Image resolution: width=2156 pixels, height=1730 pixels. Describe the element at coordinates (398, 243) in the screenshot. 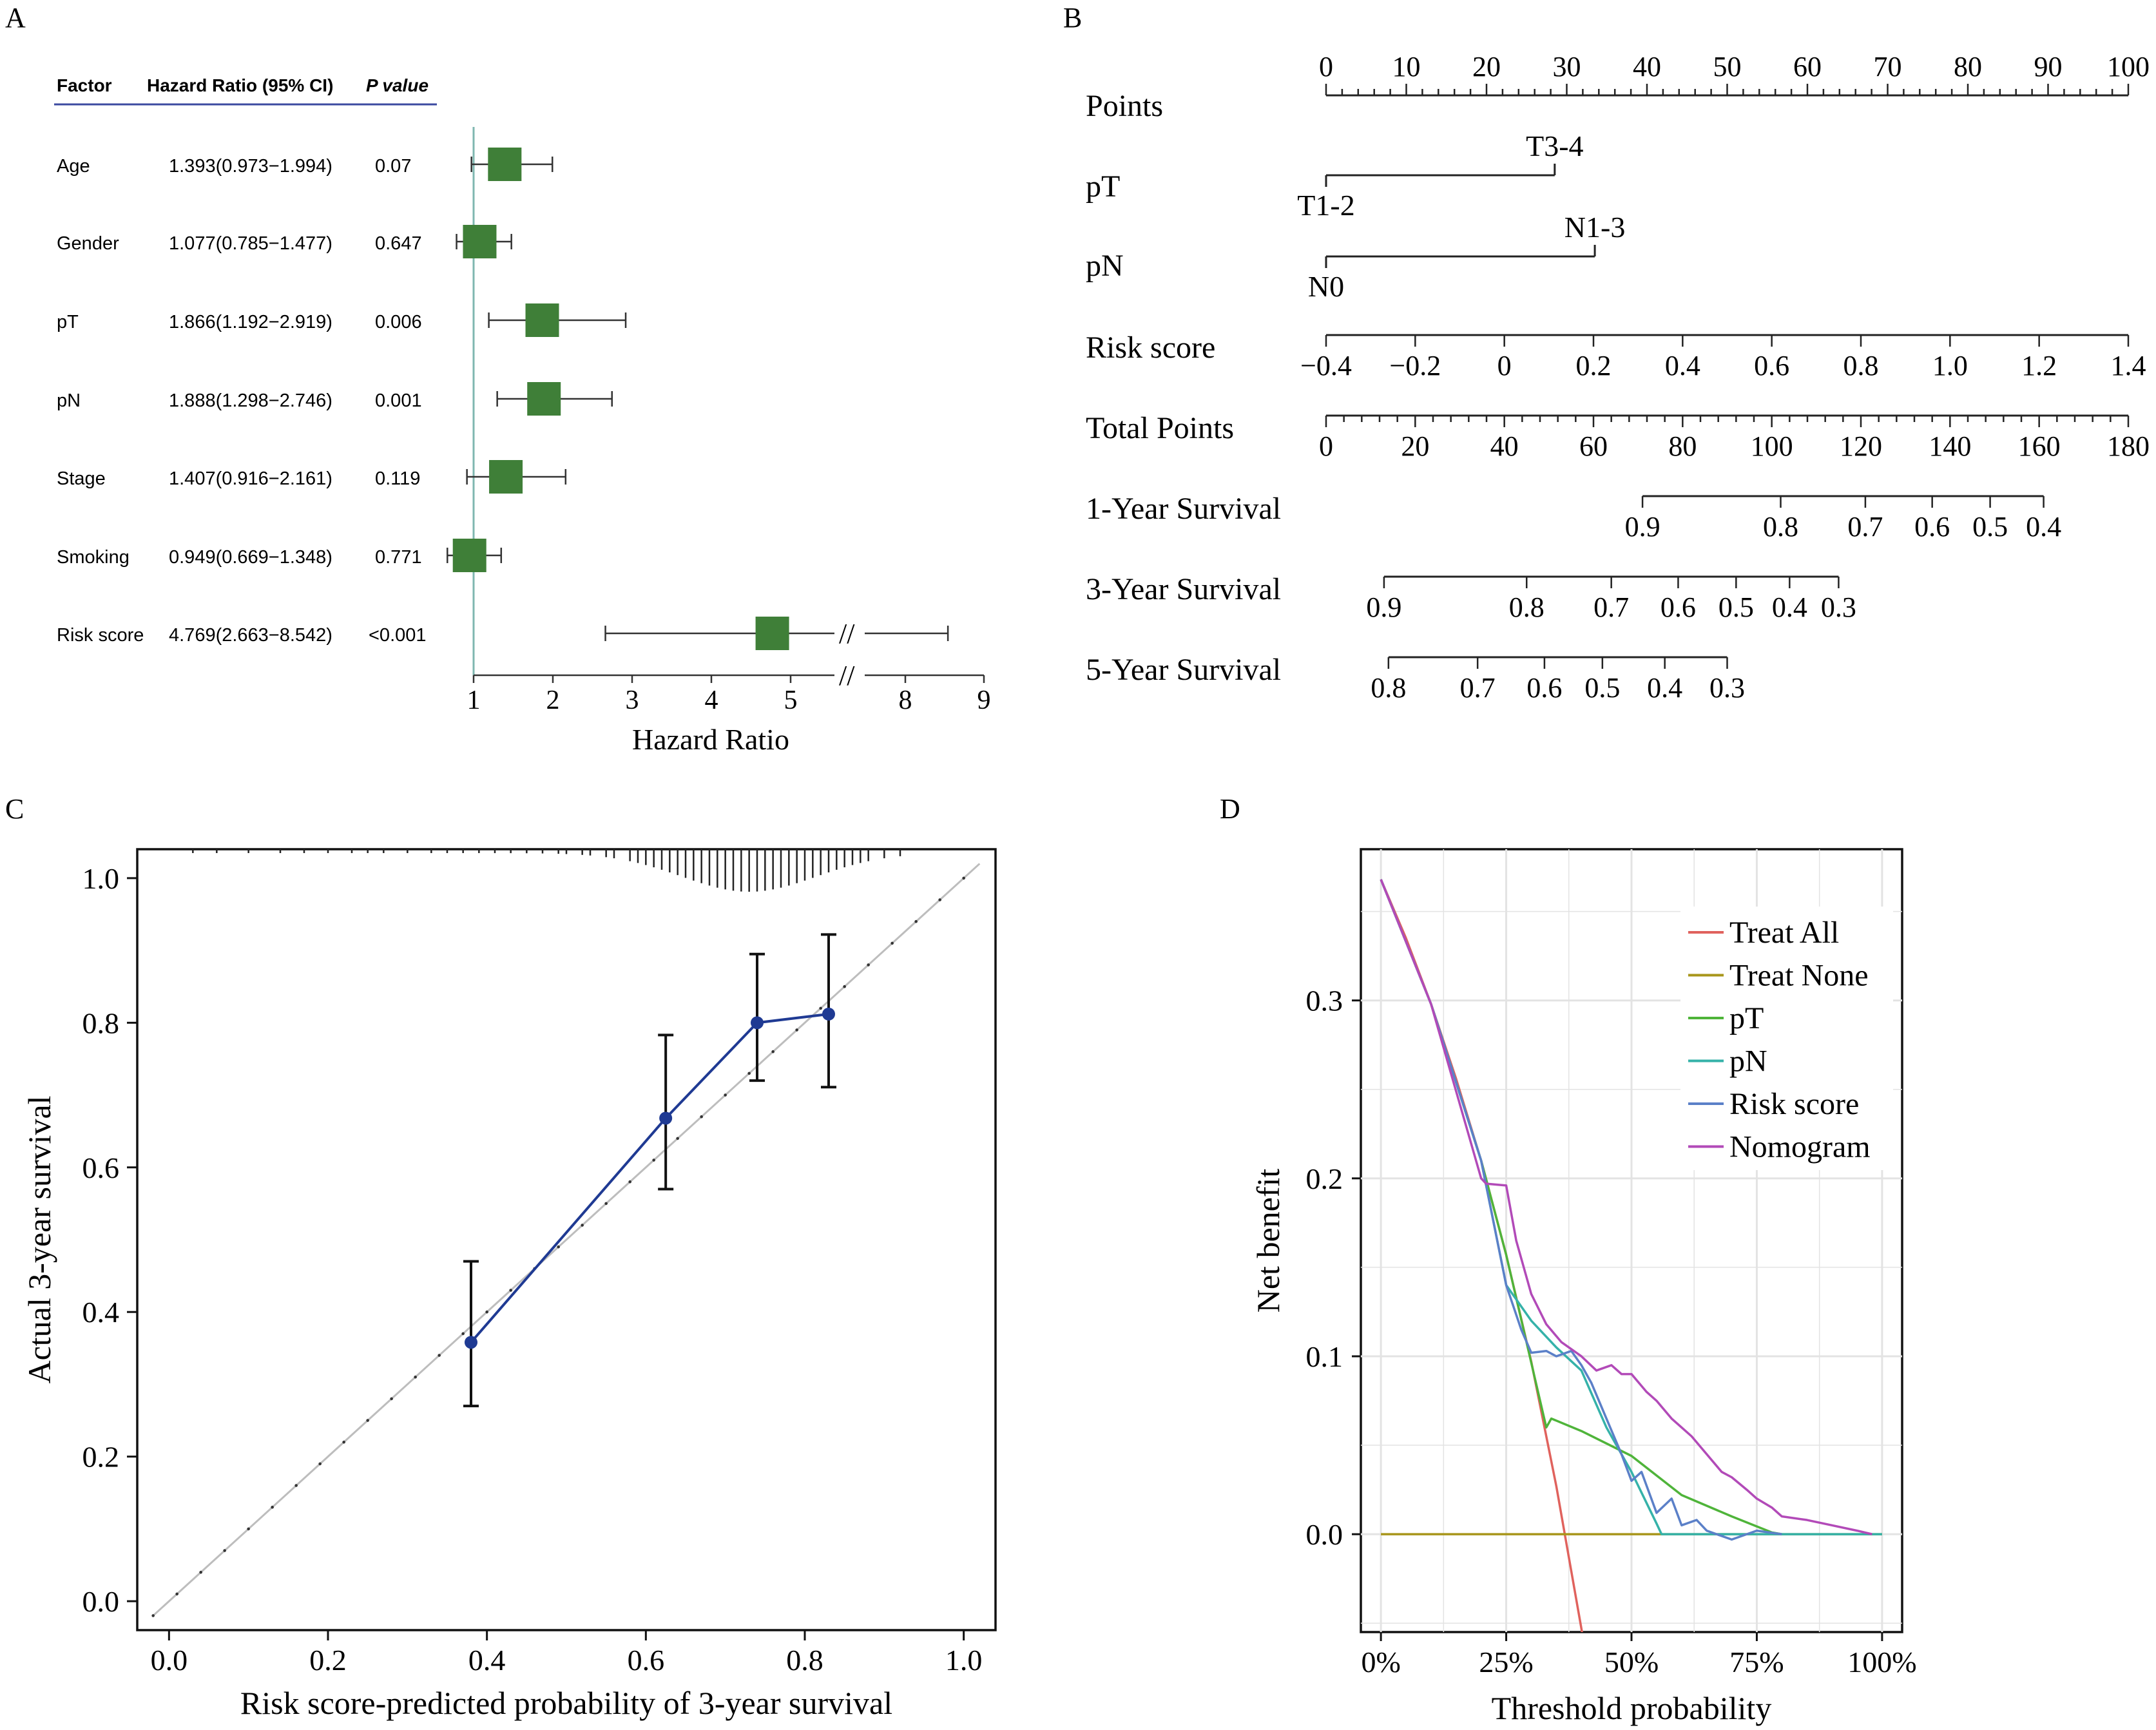

I see `p-value-text: 0.647` at that location.